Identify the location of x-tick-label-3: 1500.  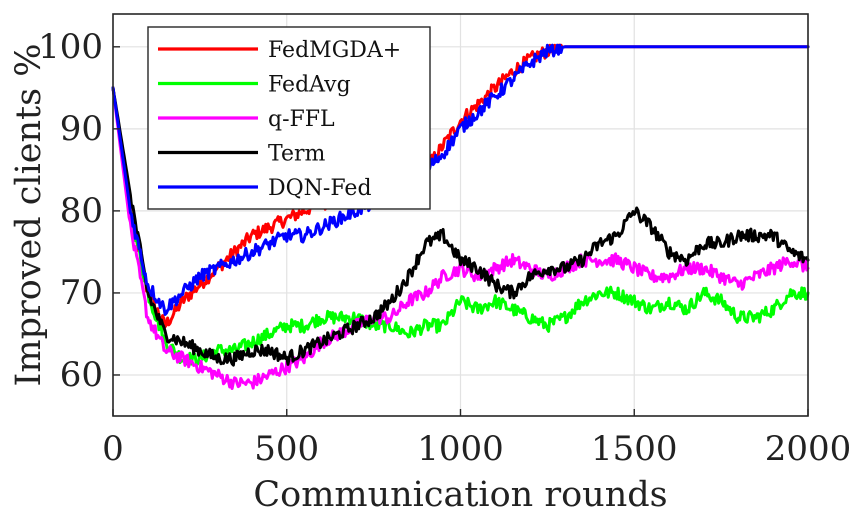
(634, 449).